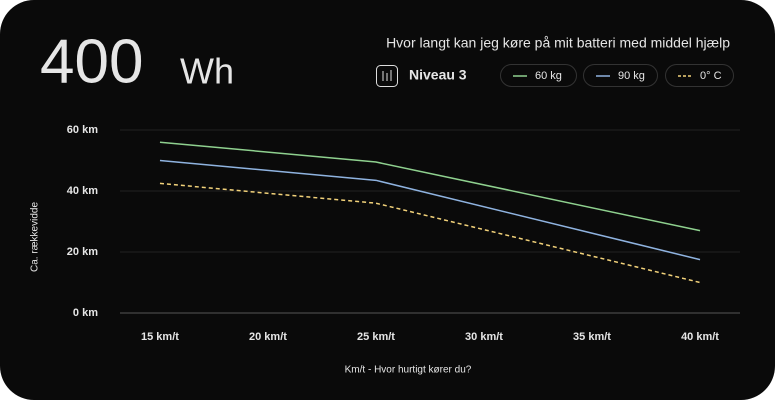 Image resolution: width=775 pixels, height=400 pixels. What do you see at coordinates (711, 76) in the screenshot?
I see `legend-label: 0° C` at bounding box center [711, 76].